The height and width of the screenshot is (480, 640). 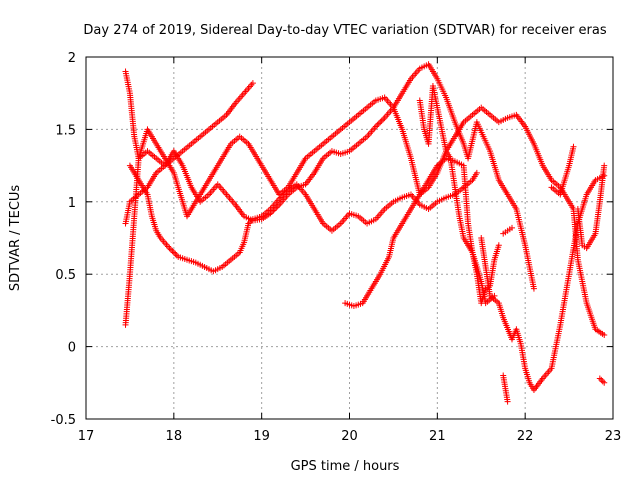 I want to click on x-tick-label: 21, so click(x=437, y=436).